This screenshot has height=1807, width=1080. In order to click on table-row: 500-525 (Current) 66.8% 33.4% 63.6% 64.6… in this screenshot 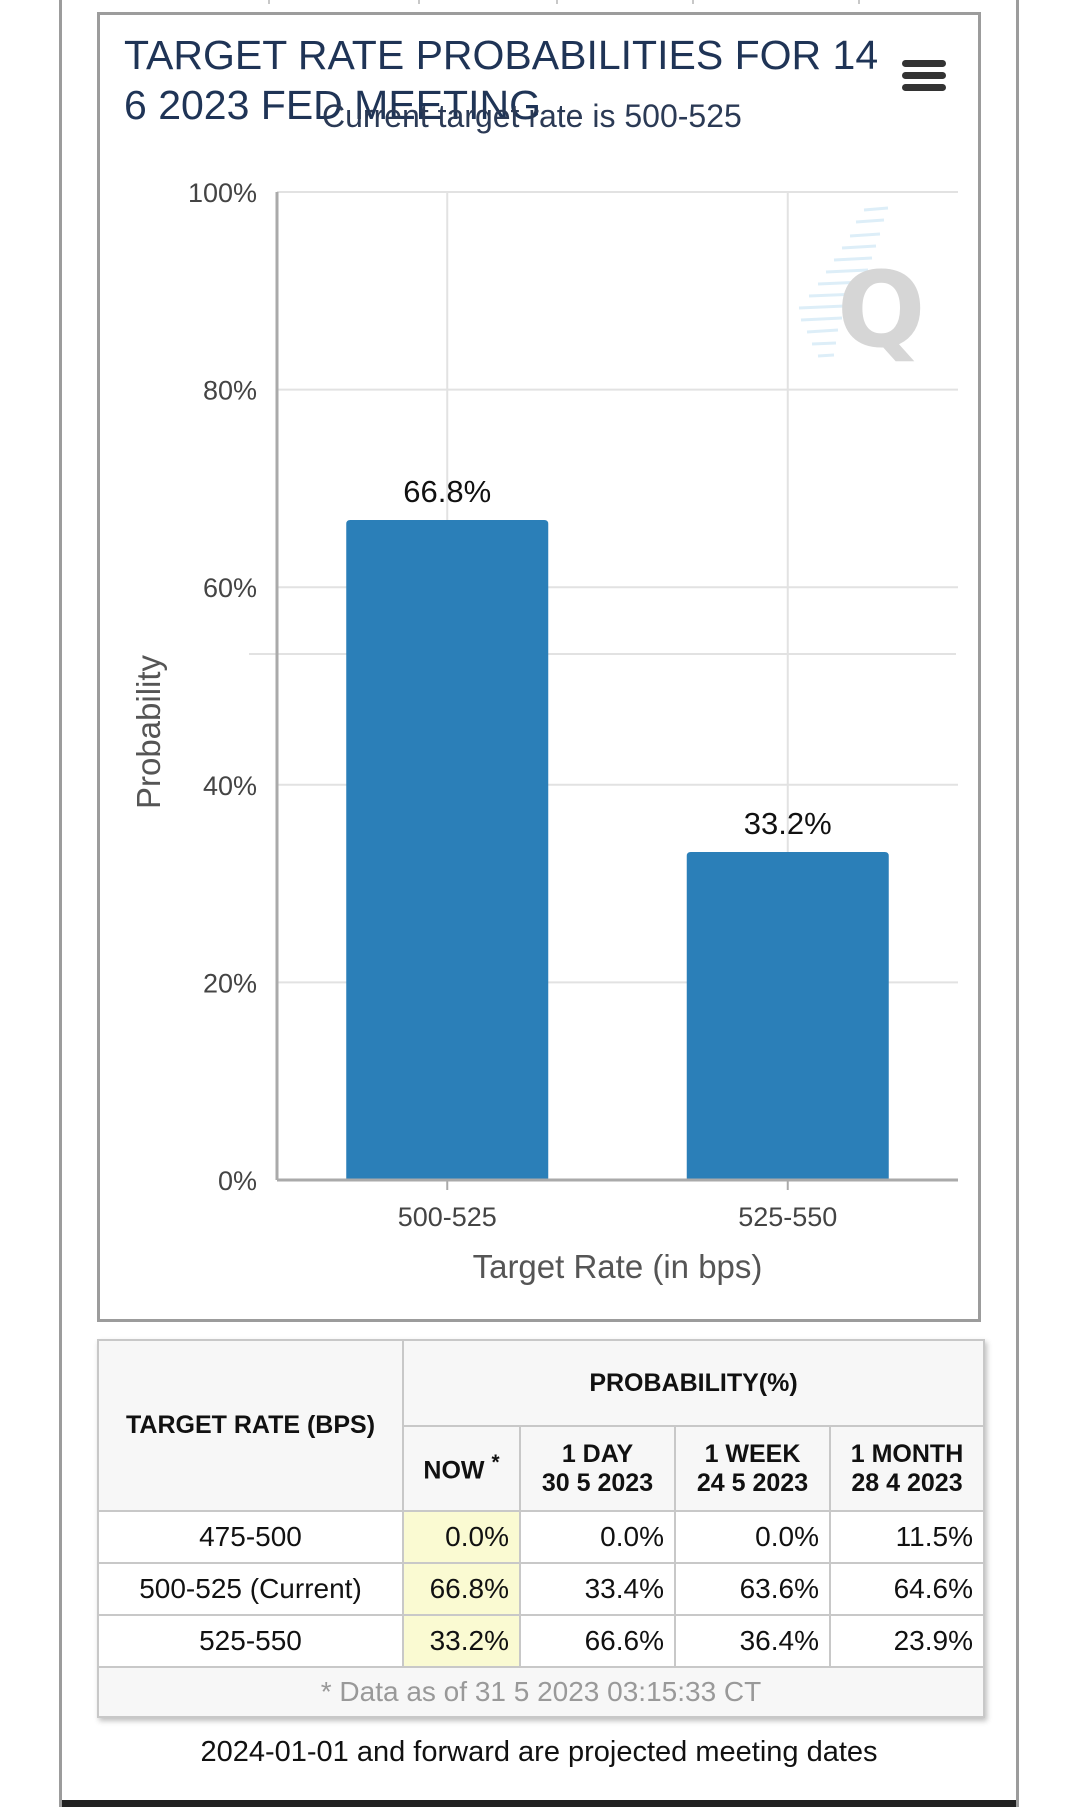, I will do `click(541, 1589)`.